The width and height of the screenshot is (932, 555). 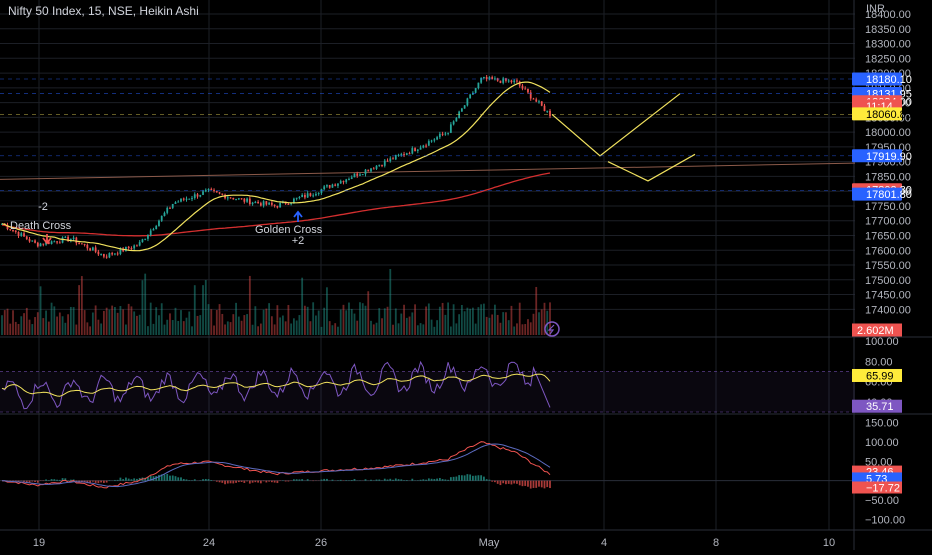 I want to click on death-cross-value: -2, so click(x=43, y=207).